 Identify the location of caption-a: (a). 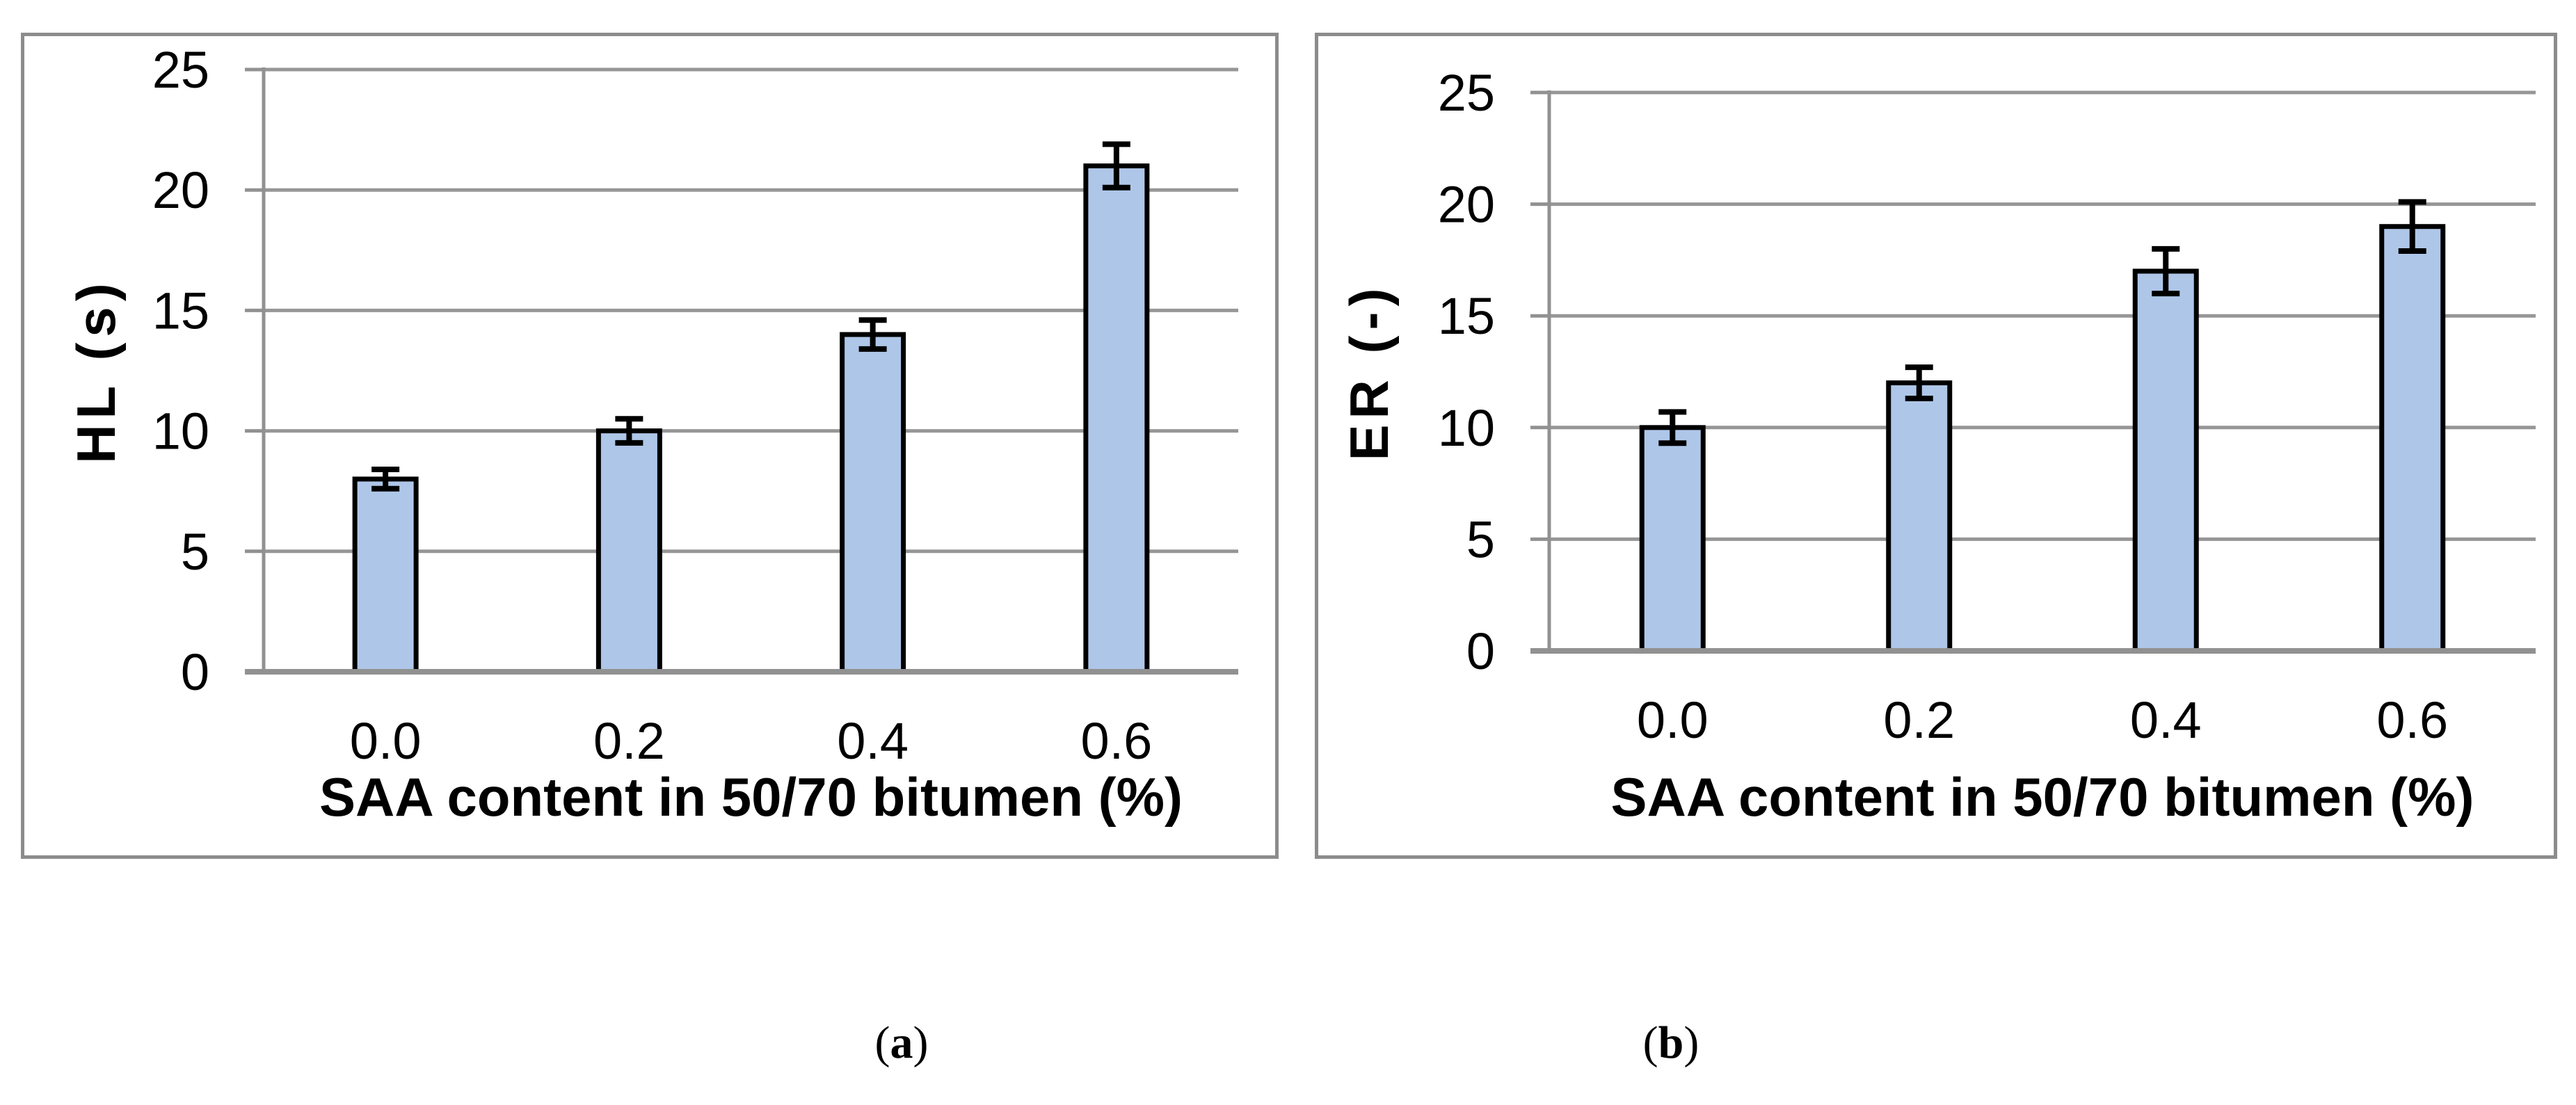
(902, 1043).